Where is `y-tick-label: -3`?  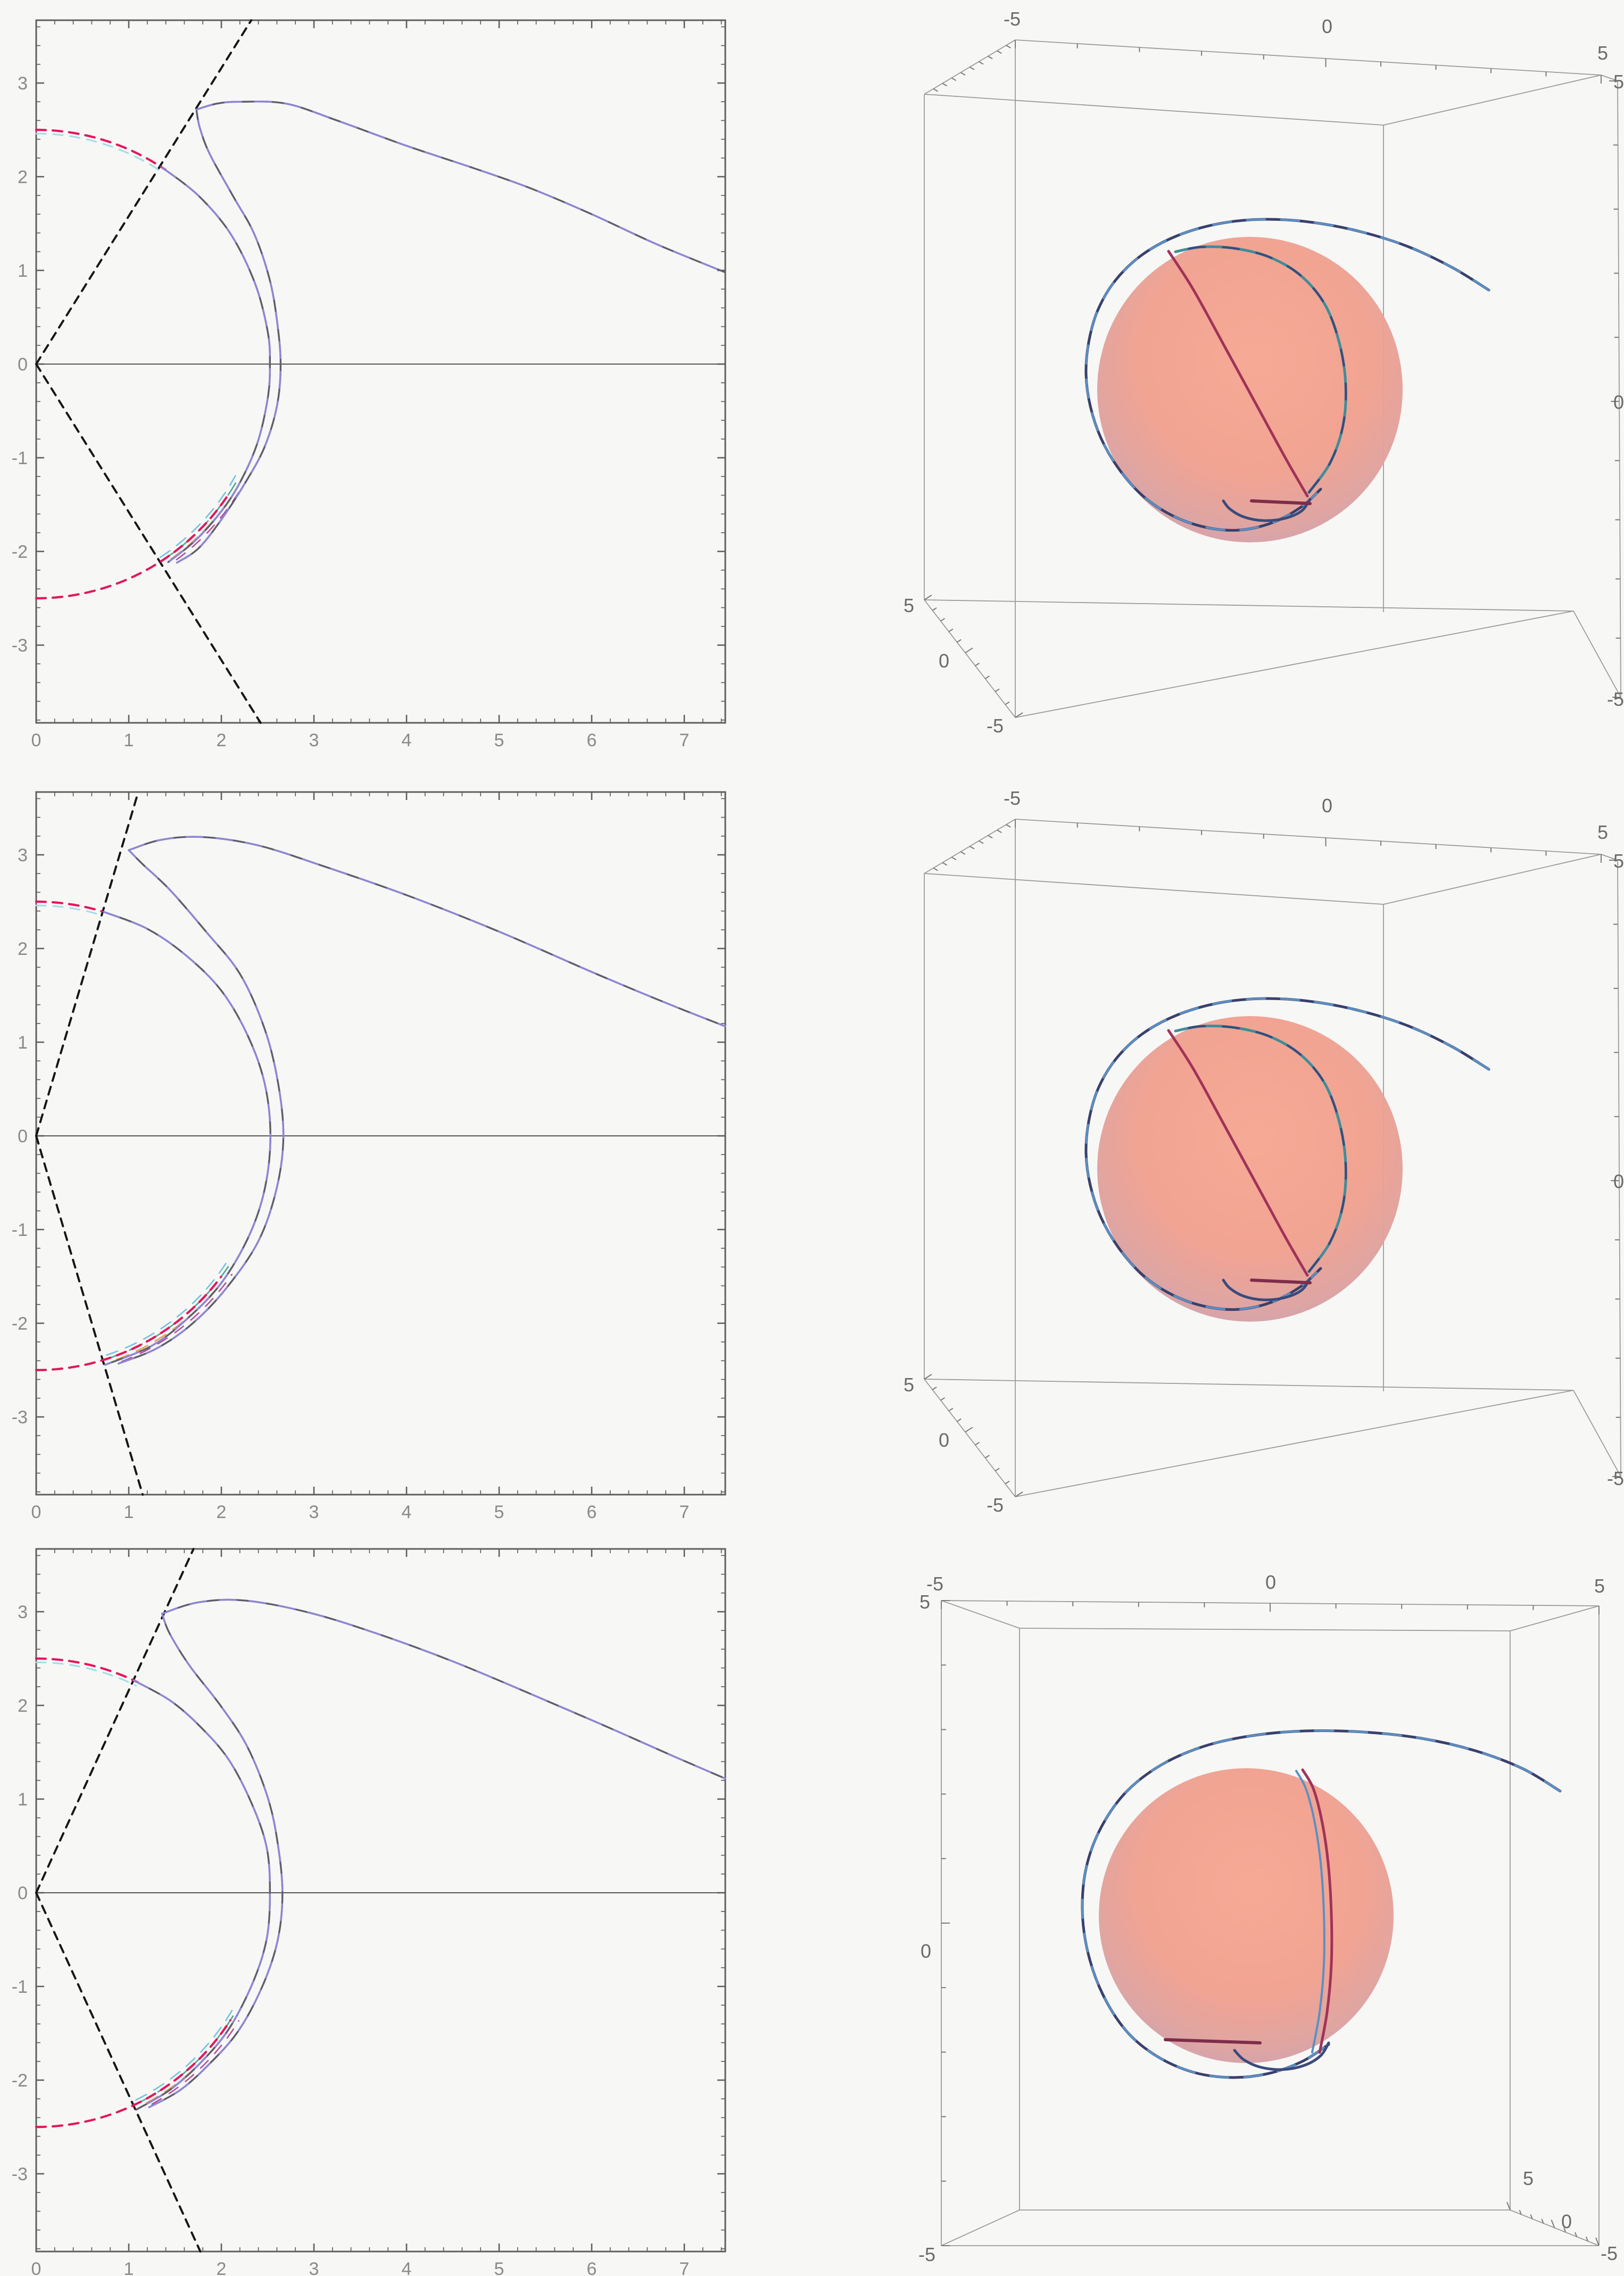
y-tick-label: -3 is located at coordinates (20, 646).